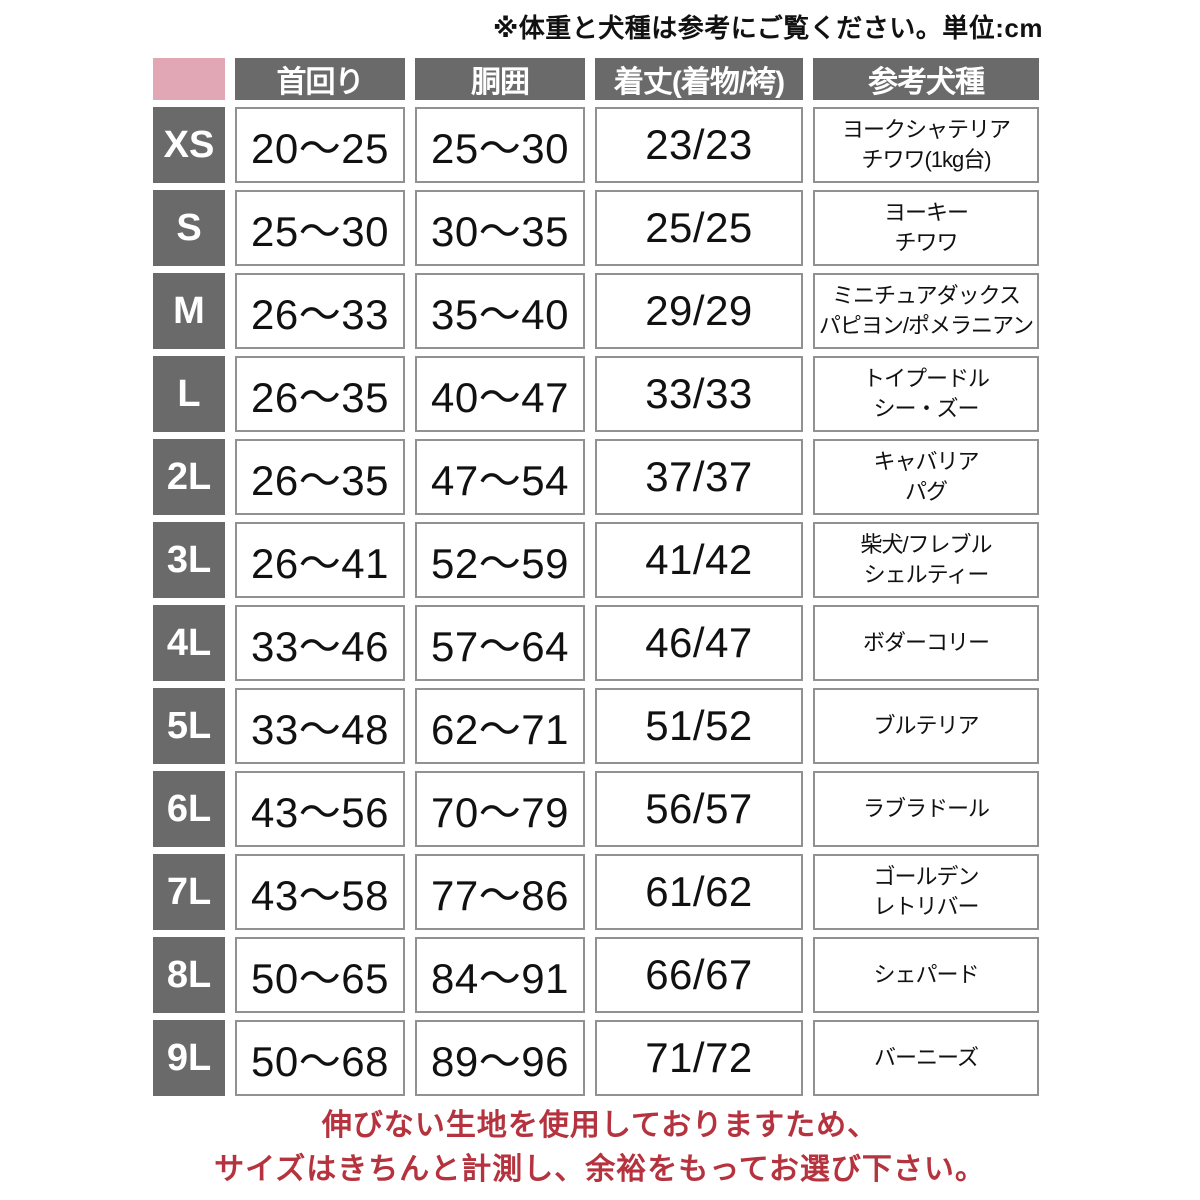 The width and height of the screenshot is (1200, 1200). I want to click on neck-value: 26〜33, so click(320, 311).